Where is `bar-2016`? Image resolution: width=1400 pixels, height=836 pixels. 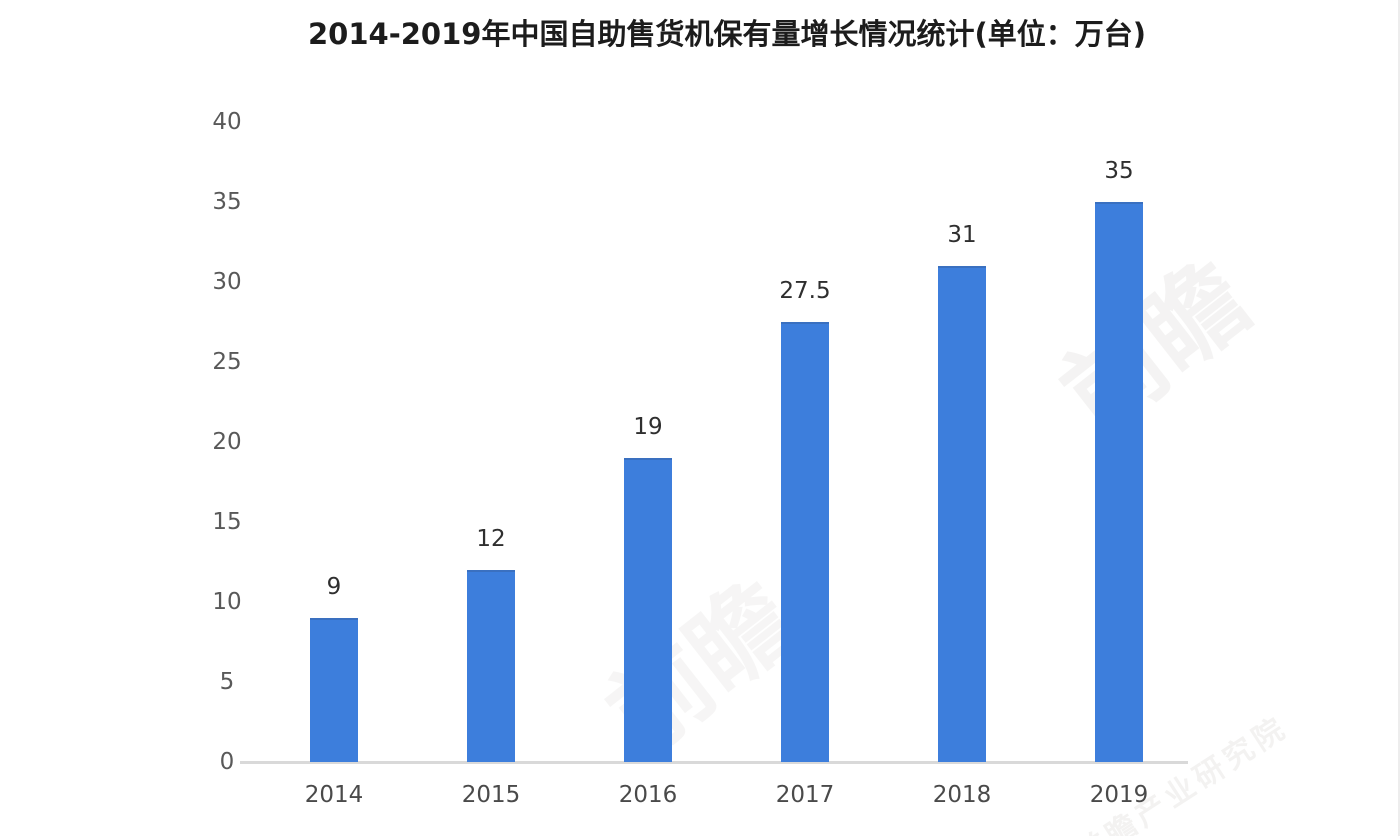
bar-2016 is located at coordinates (648, 610).